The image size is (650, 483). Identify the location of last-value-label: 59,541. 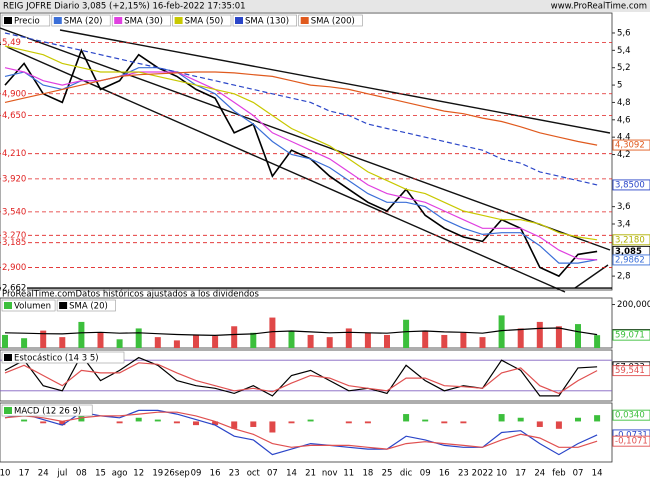
(630, 371).